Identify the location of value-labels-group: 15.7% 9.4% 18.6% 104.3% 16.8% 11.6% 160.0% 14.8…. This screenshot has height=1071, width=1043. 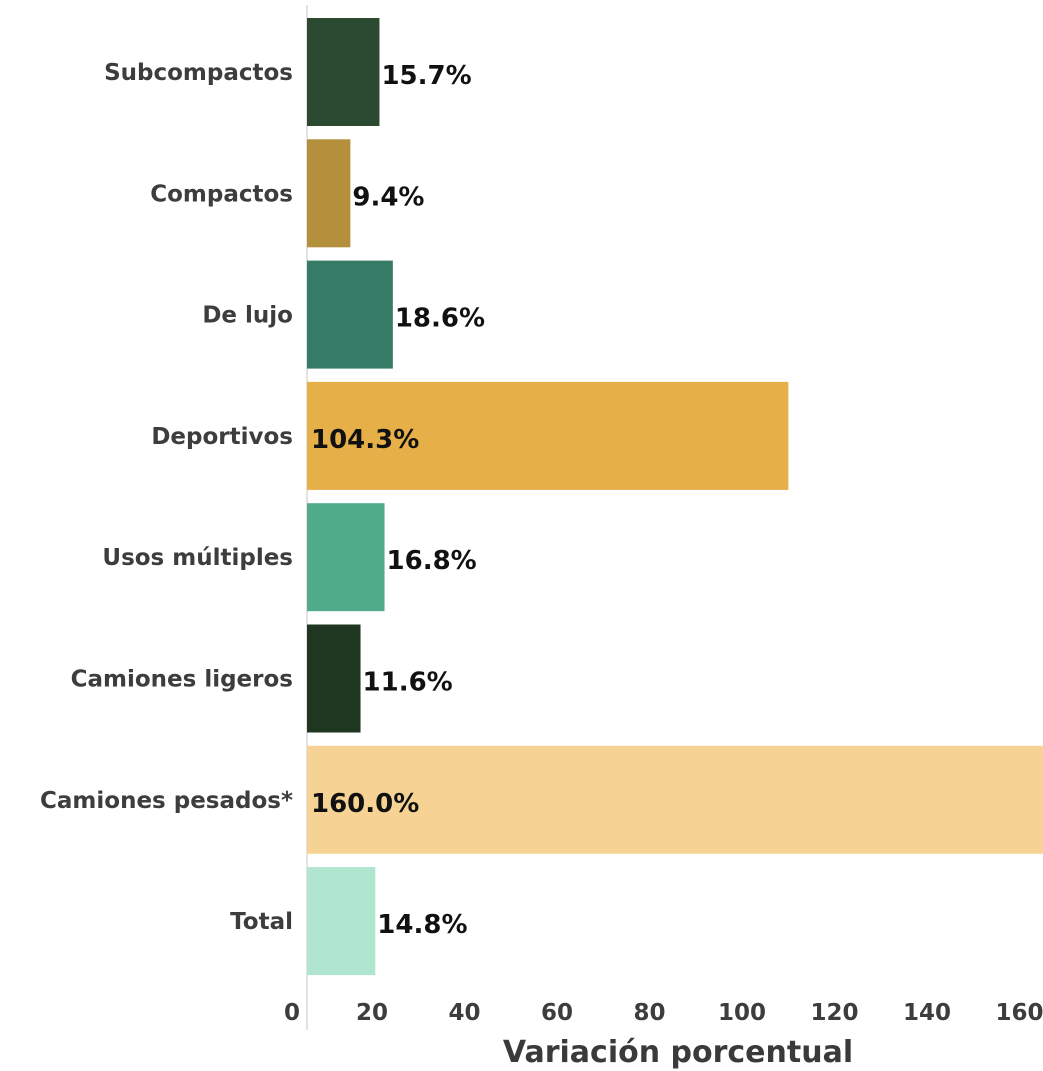
(398, 500).